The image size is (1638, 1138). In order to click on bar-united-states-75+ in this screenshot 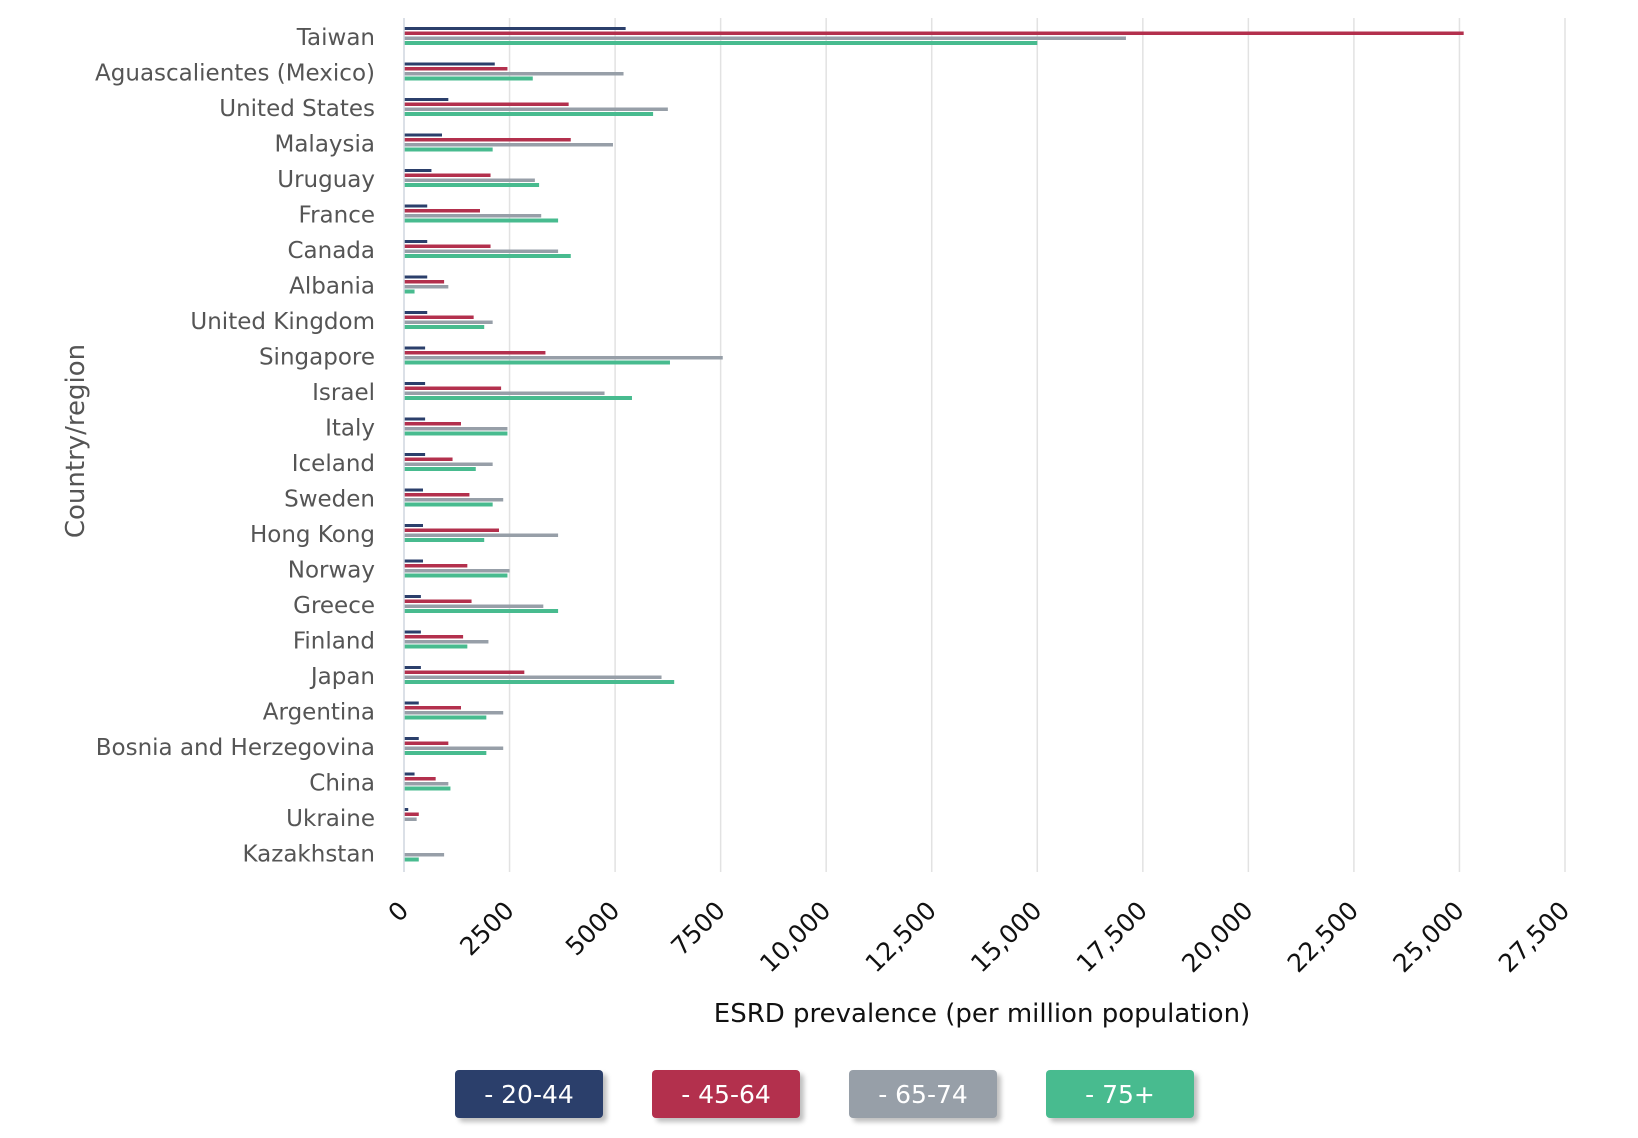, I will do `click(529, 114)`.